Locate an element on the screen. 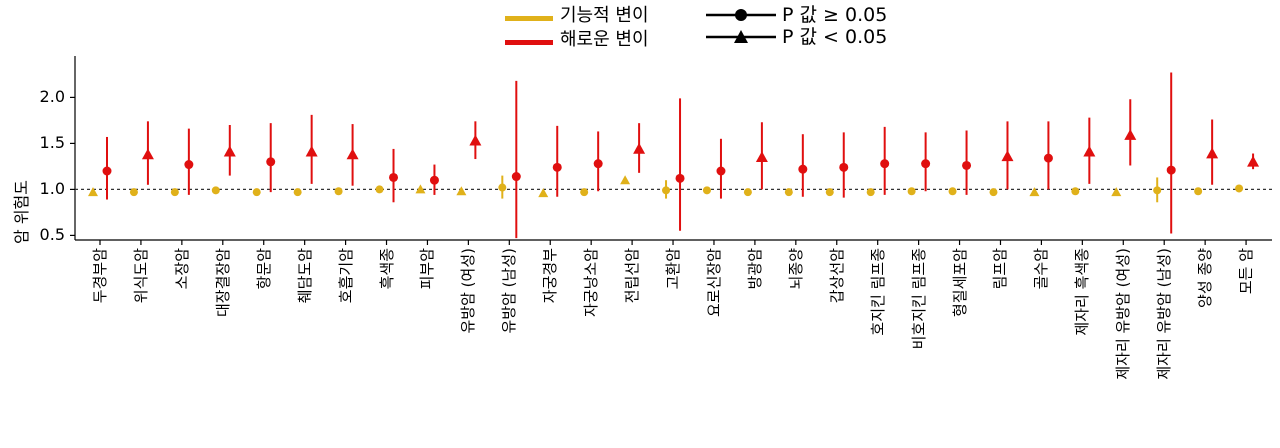  legend-triangle-marker is located at coordinates (741, 36).